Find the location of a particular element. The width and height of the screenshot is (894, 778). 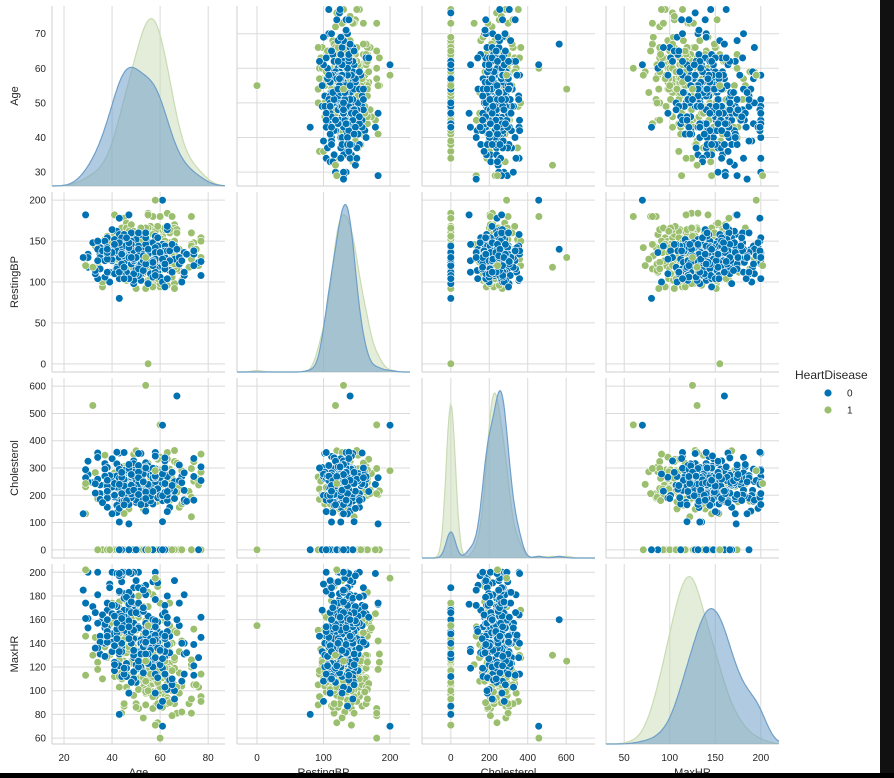

panel-cholesterol-vs-restingbp is located at coordinates (323, 468).